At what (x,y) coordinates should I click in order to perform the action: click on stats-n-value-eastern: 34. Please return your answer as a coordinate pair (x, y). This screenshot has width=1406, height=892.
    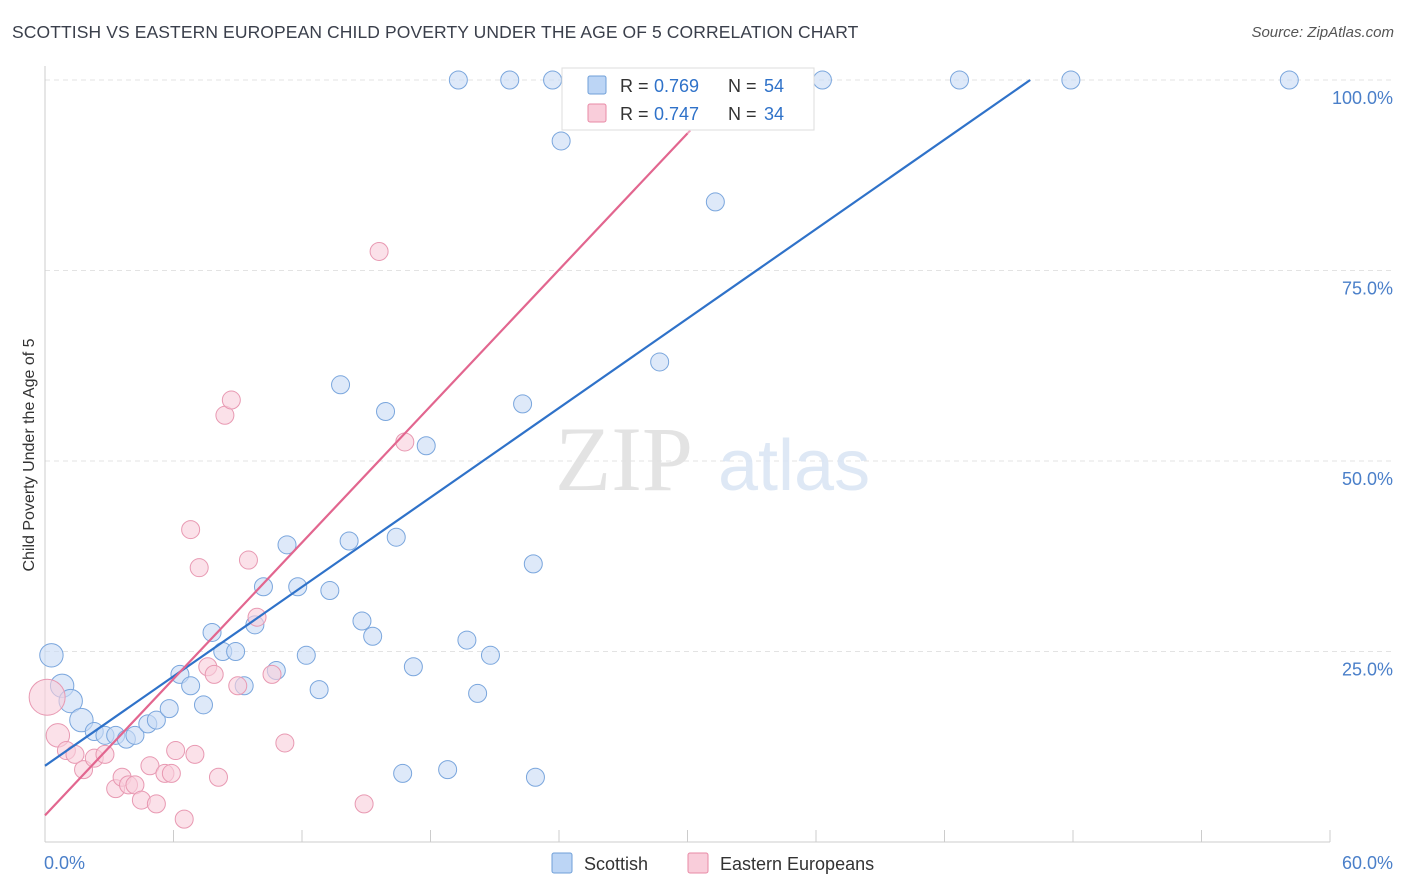
    Looking at the image, I should click on (774, 114).